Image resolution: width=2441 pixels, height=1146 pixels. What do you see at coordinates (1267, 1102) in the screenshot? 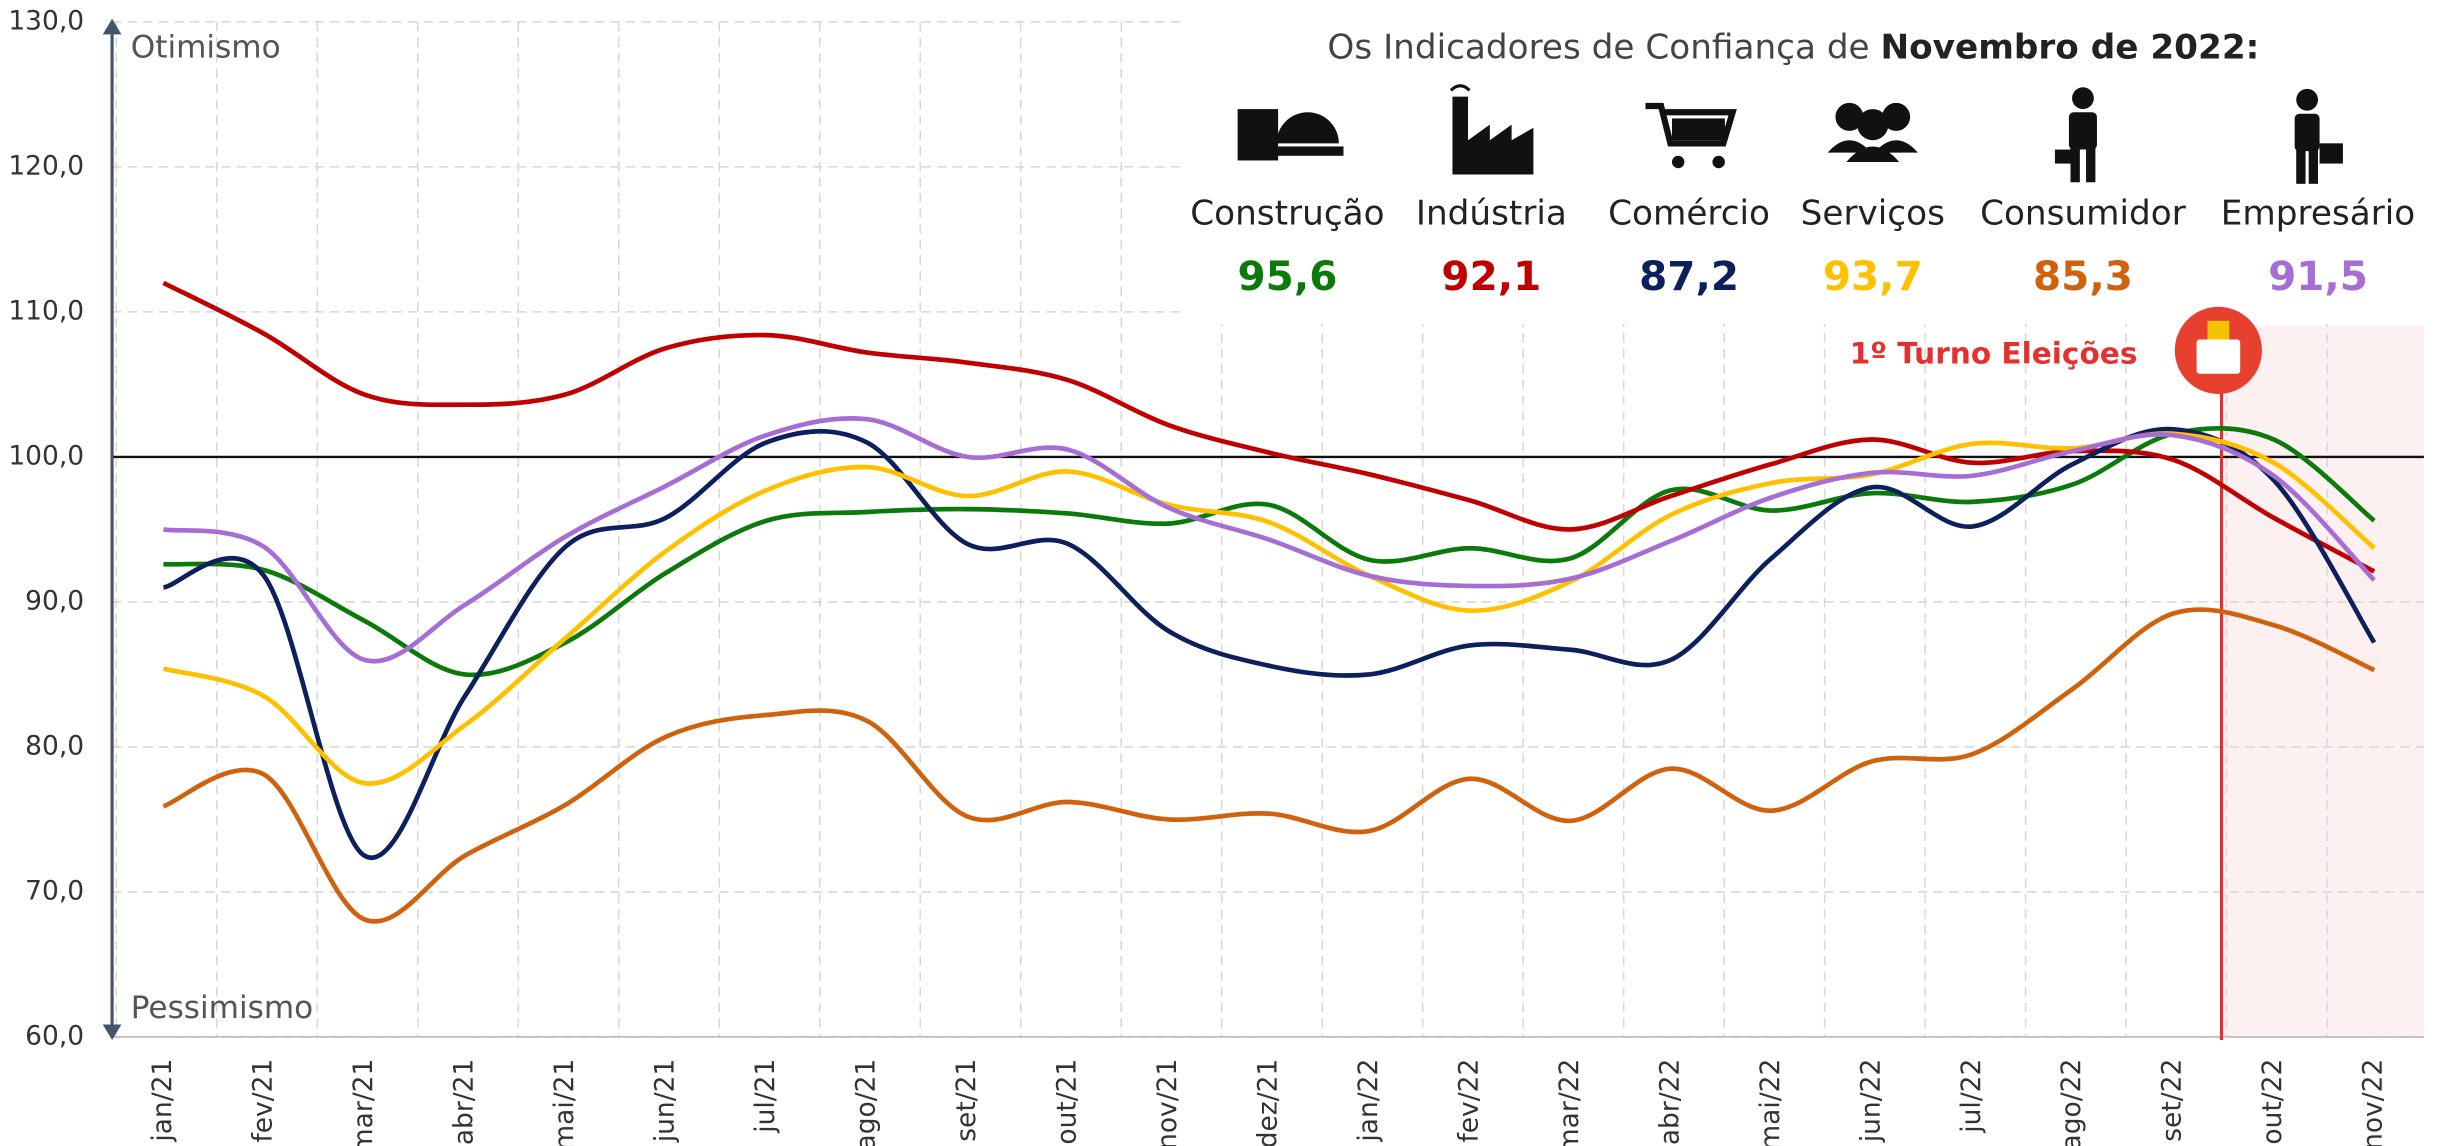
I see `x-tick-label: dez/21` at bounding box center [1267, 1102].